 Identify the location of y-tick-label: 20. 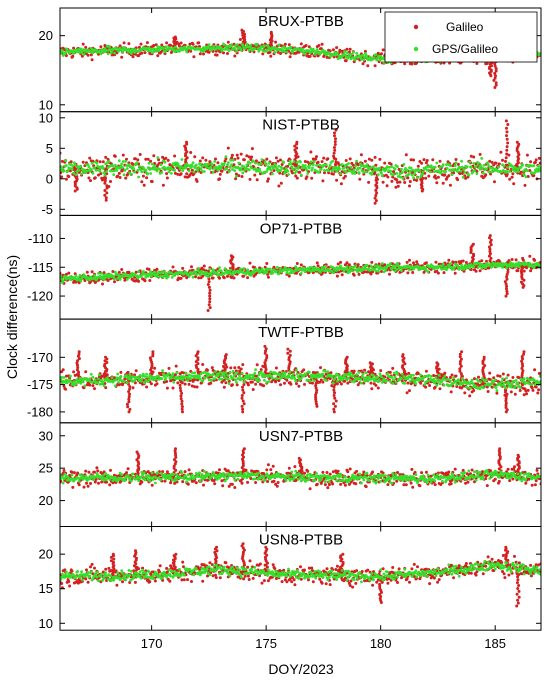
(46, 35).